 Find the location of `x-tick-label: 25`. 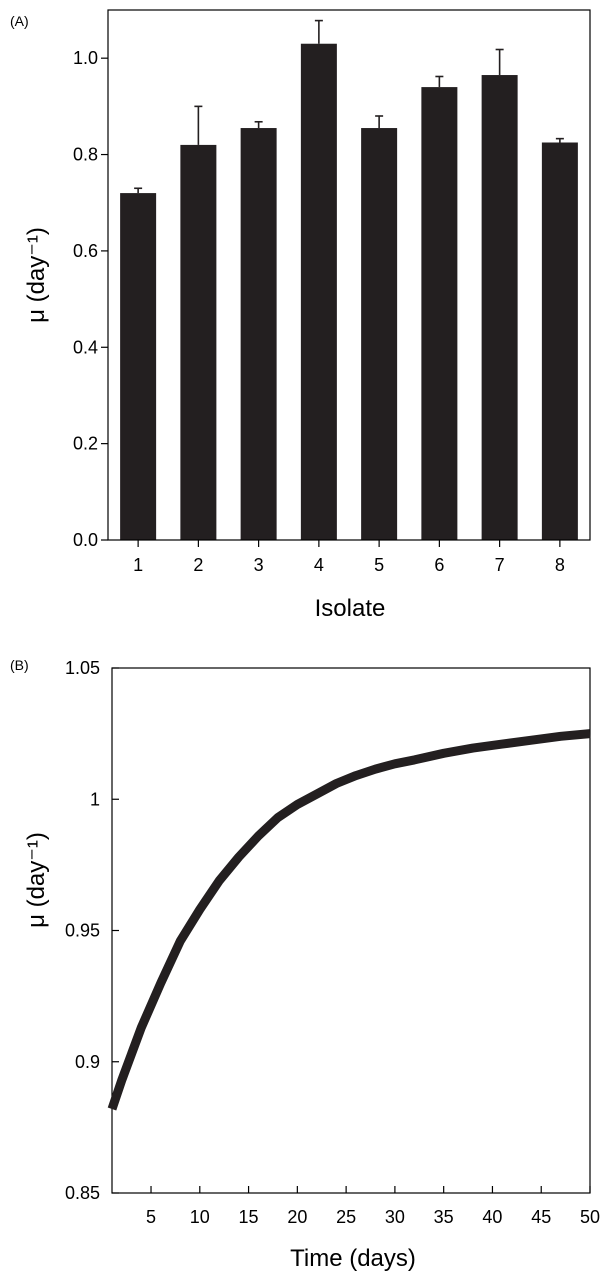

x-tick-label: 25 is located at coordinates (346, 1217).